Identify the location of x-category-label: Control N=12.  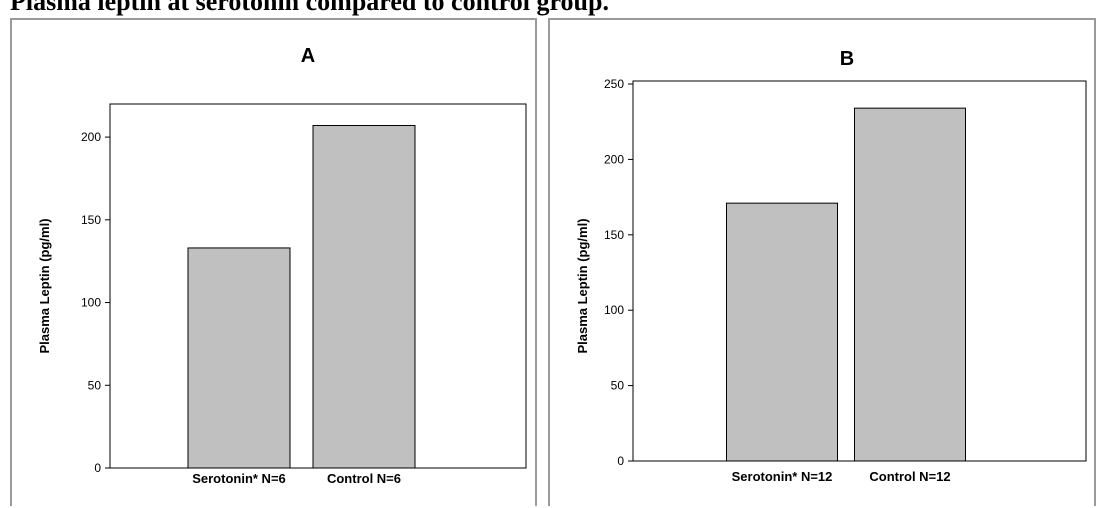
(909, 476).